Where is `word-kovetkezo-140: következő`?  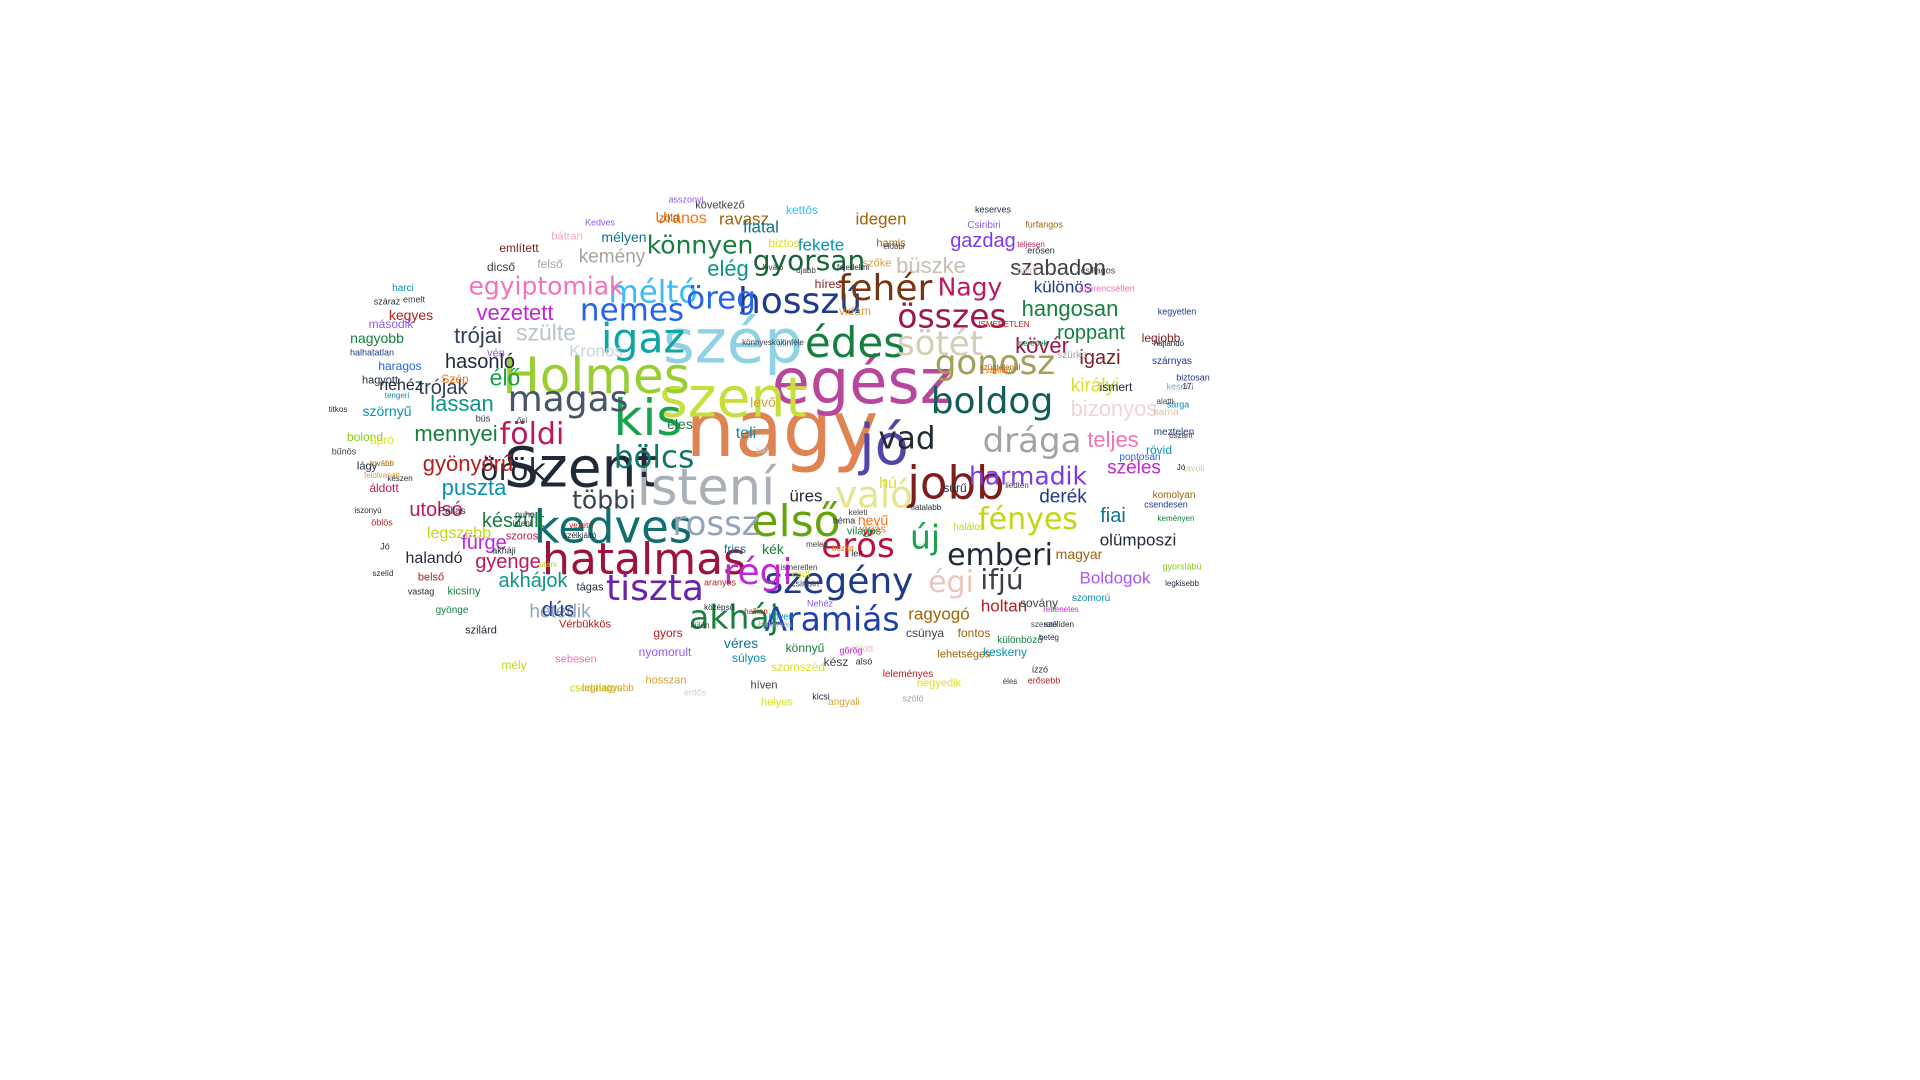
word-kovetkezo-140: következő is located at coordinates (720, 205).